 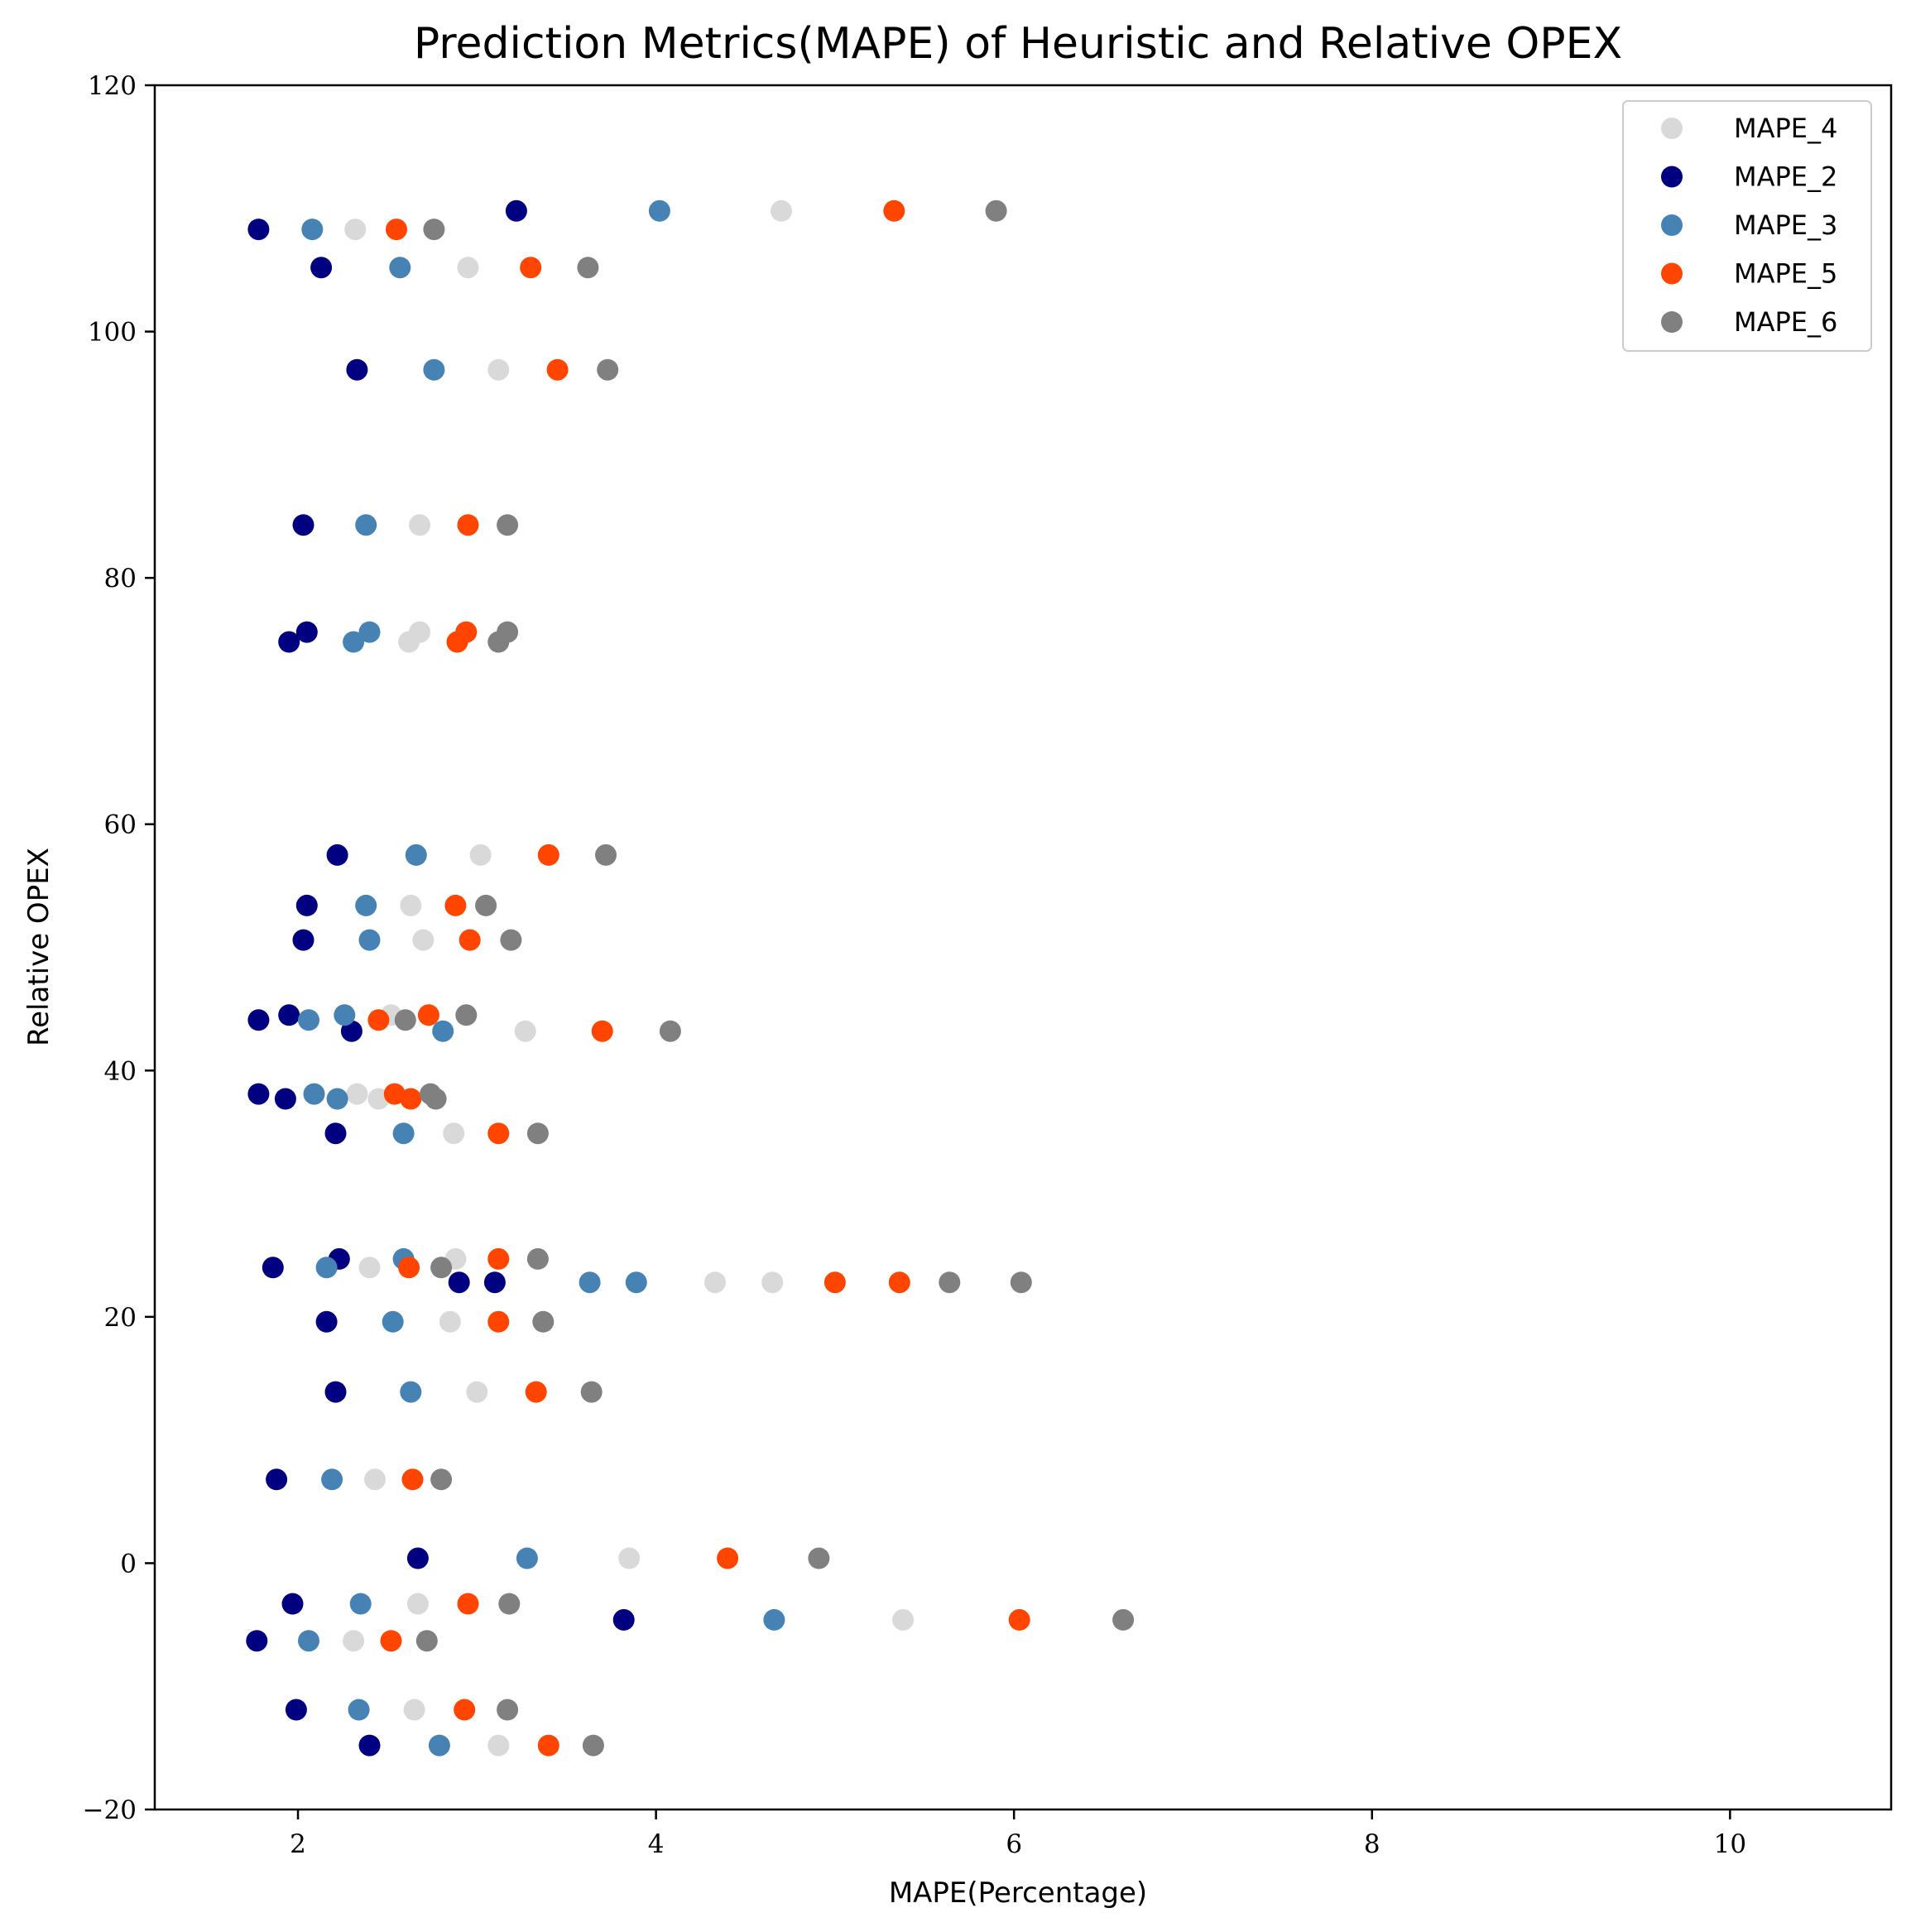 What do you see at coordinates (1018, 1893) in the screenshot?
I see `x-axis-label: MAPE(Percentage)` at bounding box center [1018, 1893].